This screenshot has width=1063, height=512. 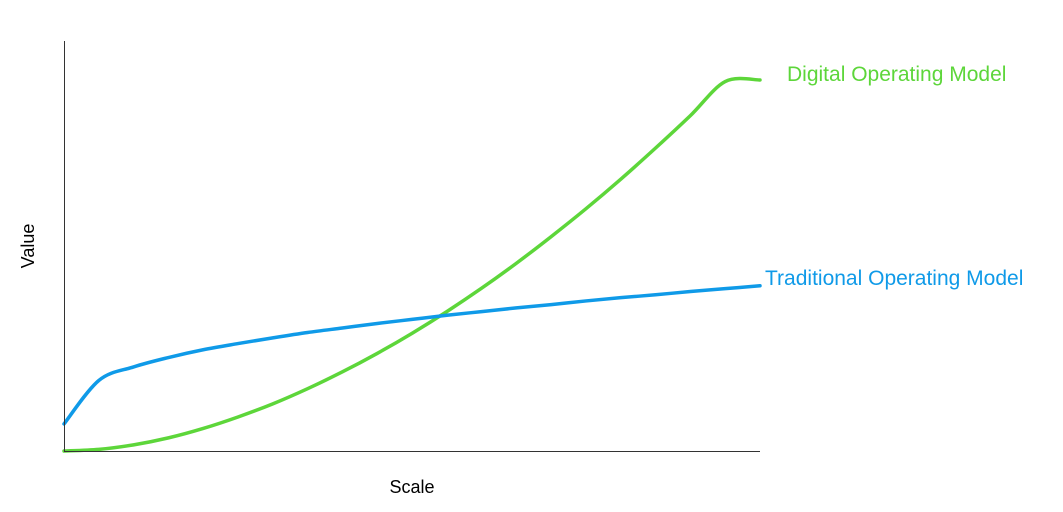 What do you see at coordinates (28, 246) in the screenshot?
I see `y-axis-label: Value` at bounding box center [28, 246].